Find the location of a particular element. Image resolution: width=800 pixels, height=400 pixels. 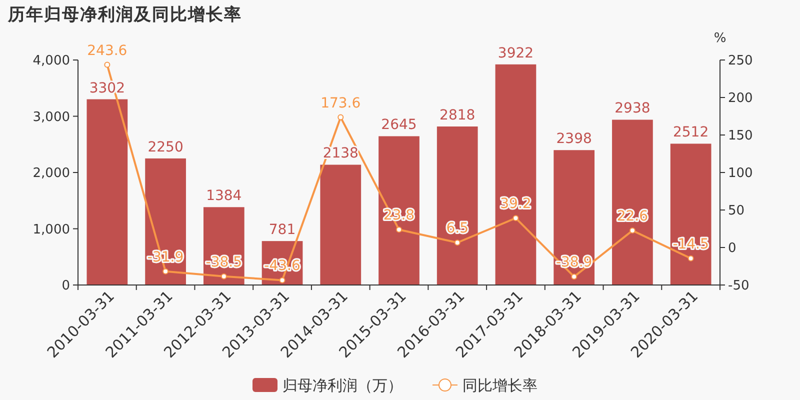

y2-tick-label: 250 is located at coordinates (740, 61).